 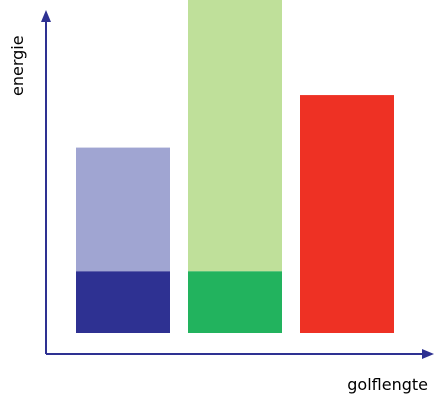 I want to click on x-axis-arrow-icon, so click(x=428, y=354).